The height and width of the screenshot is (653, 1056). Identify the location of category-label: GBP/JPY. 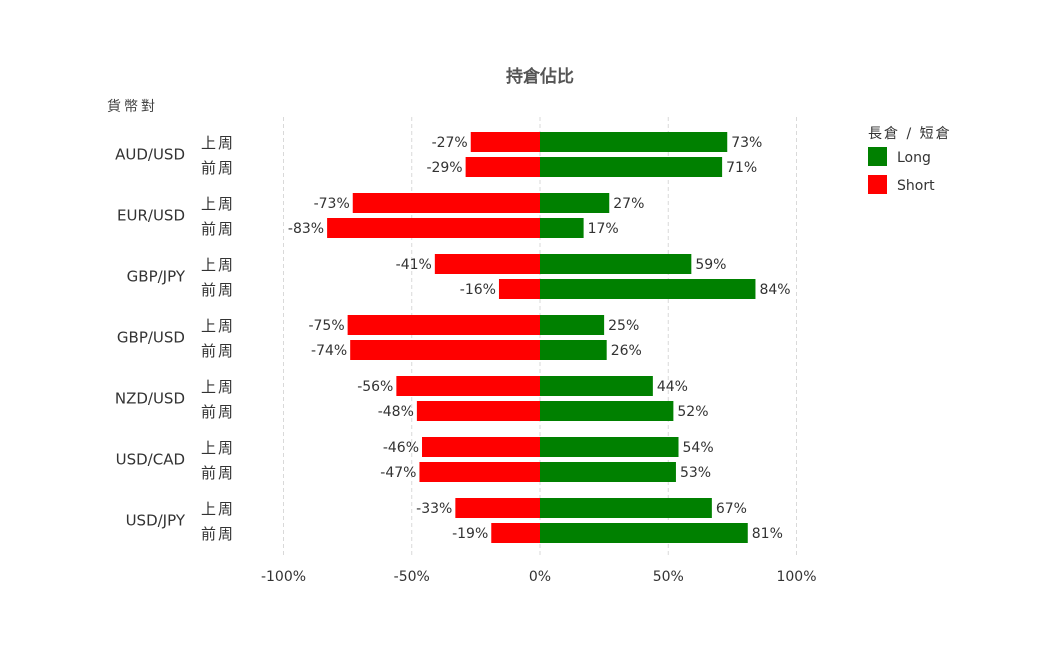
(156, 277).